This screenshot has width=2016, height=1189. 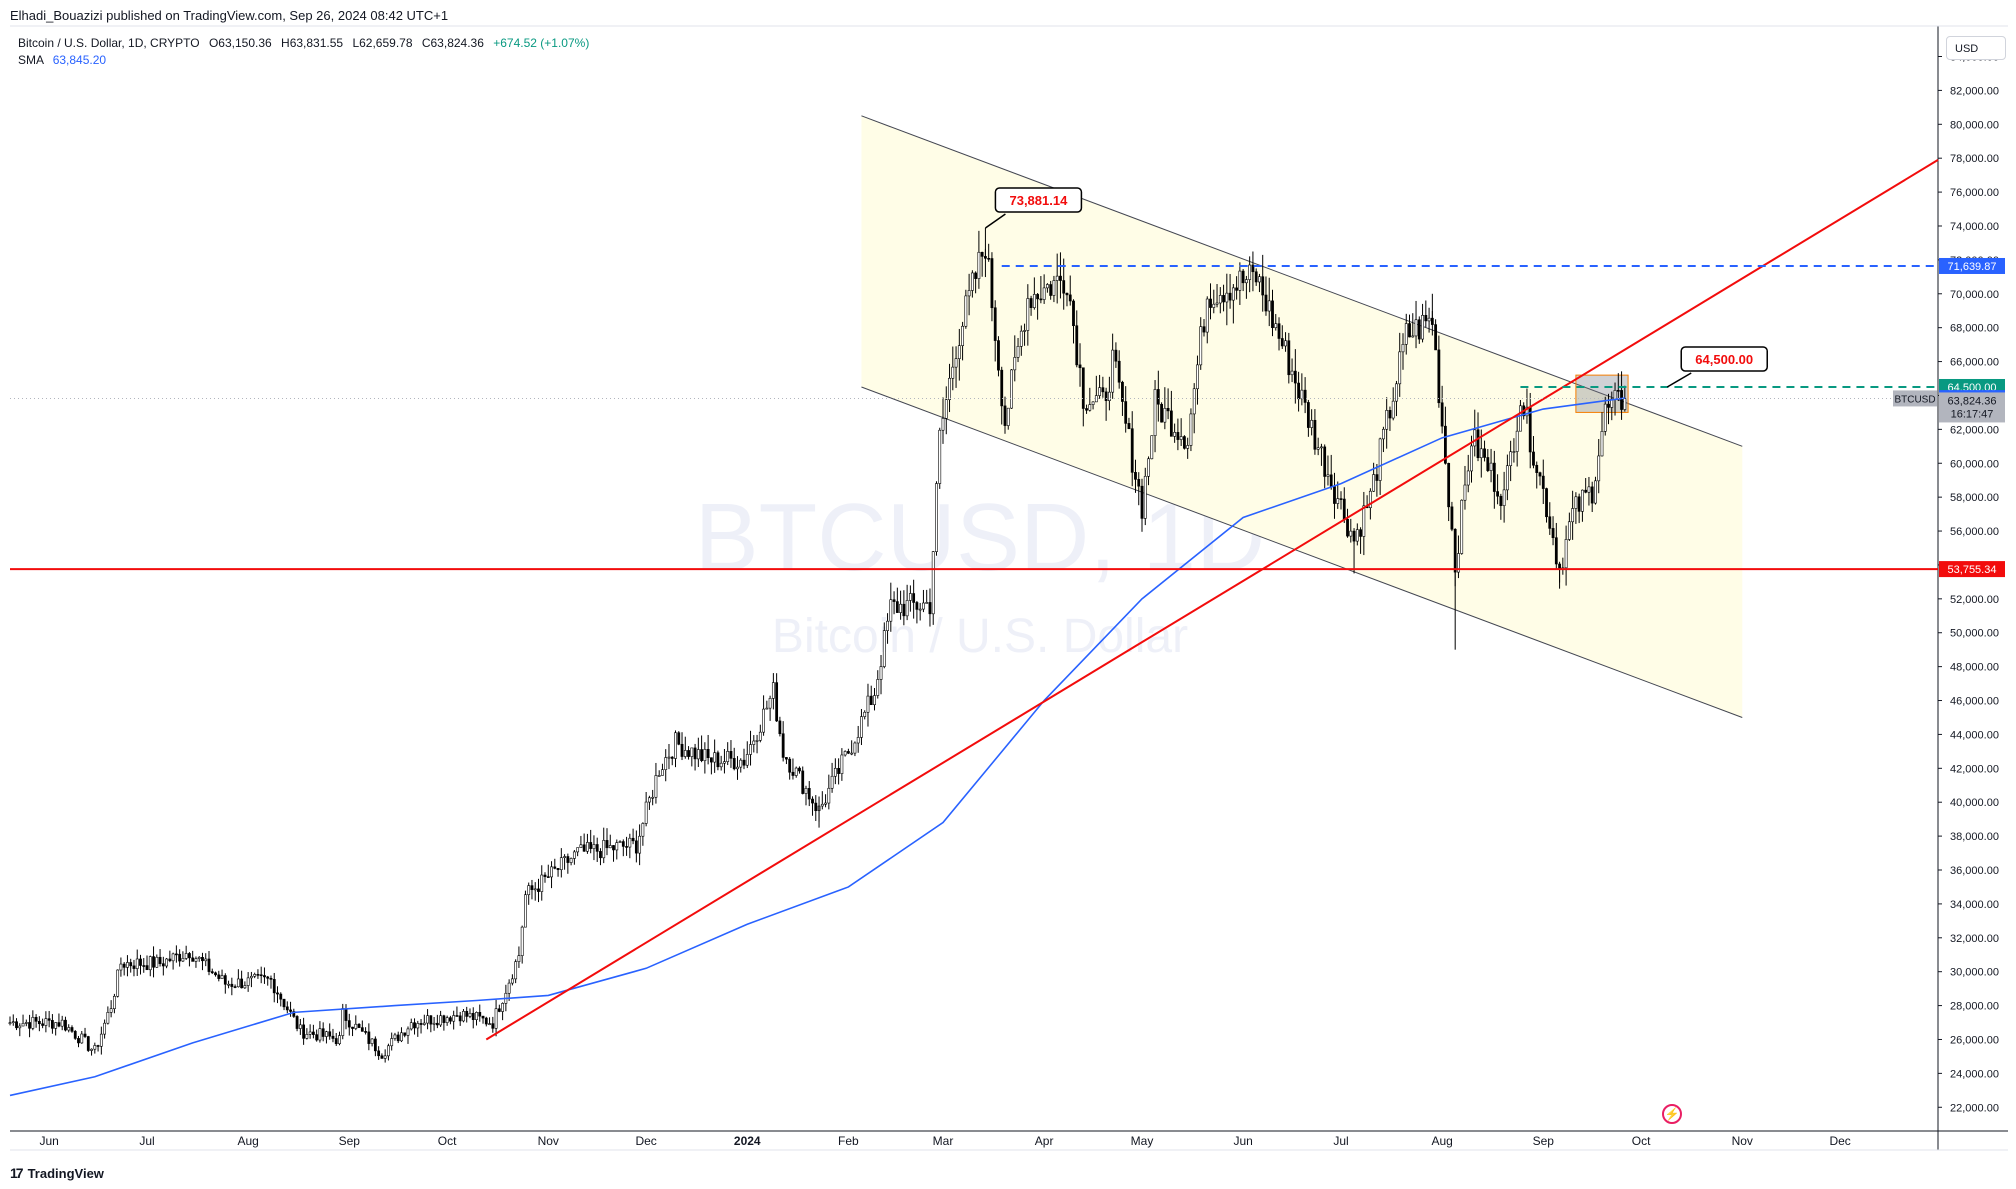 I want to click on lightning-icon: ⚡, so click(x=1672, y=1114).